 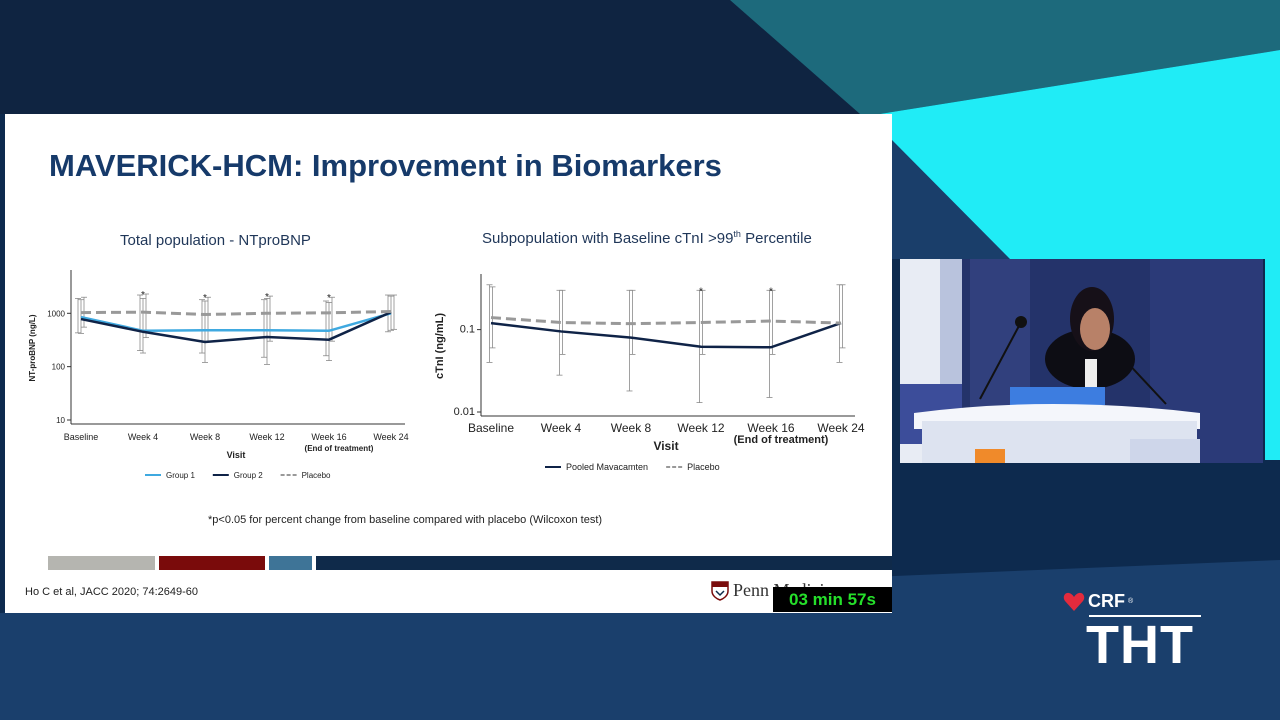 What do you see at coordinates (700, 428) in the screenshot?
I see `ctni-x-tick-label: Week 12` at bounding box center [700, 428].